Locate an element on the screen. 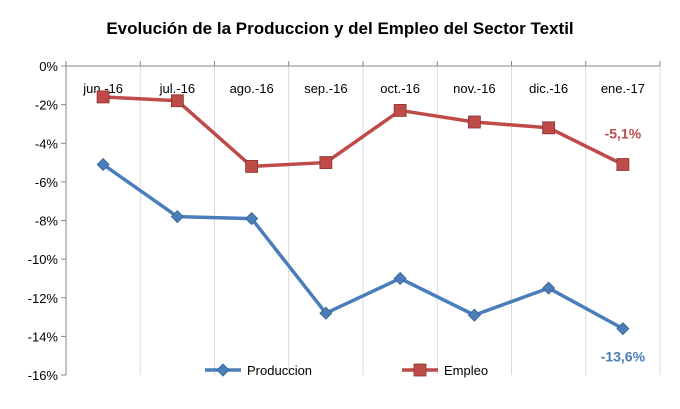 The image size is (680, 409). series-line-empleo is located at coordinates (363, 132).